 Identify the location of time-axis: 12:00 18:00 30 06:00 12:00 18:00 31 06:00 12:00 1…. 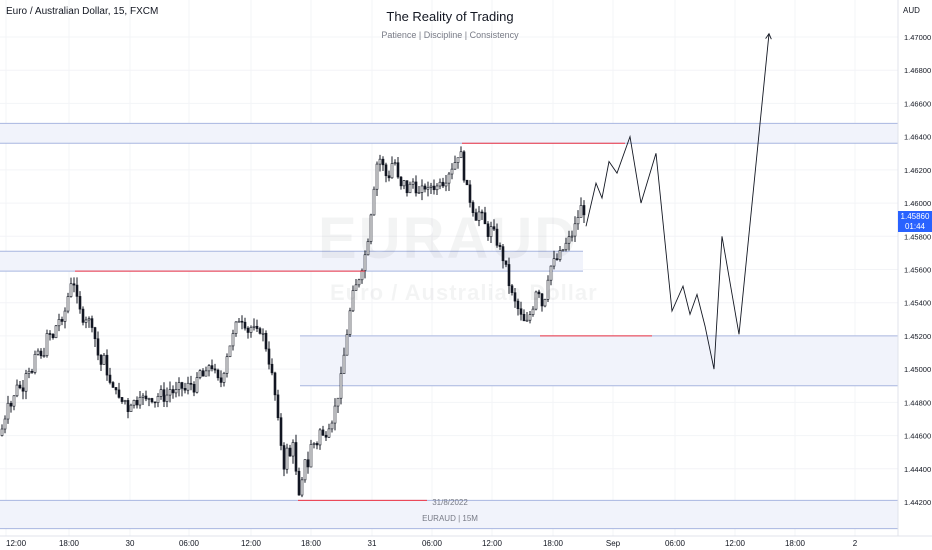
(432, 543).